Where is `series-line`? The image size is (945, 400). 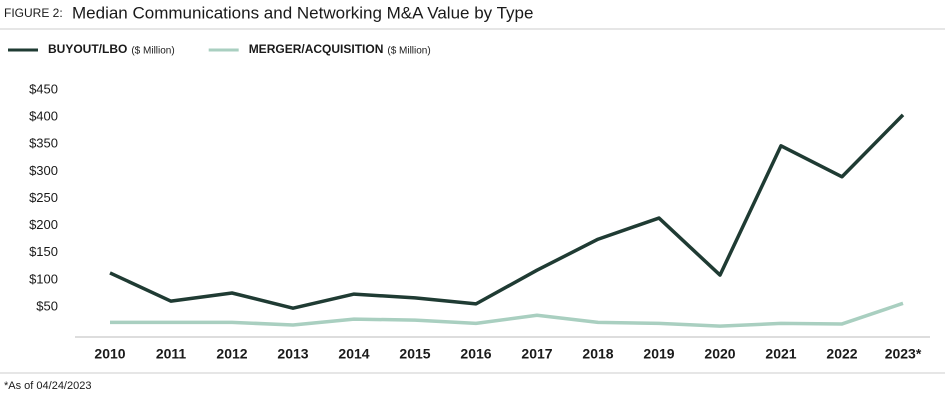 series-line is located at coordinates (507, 314).